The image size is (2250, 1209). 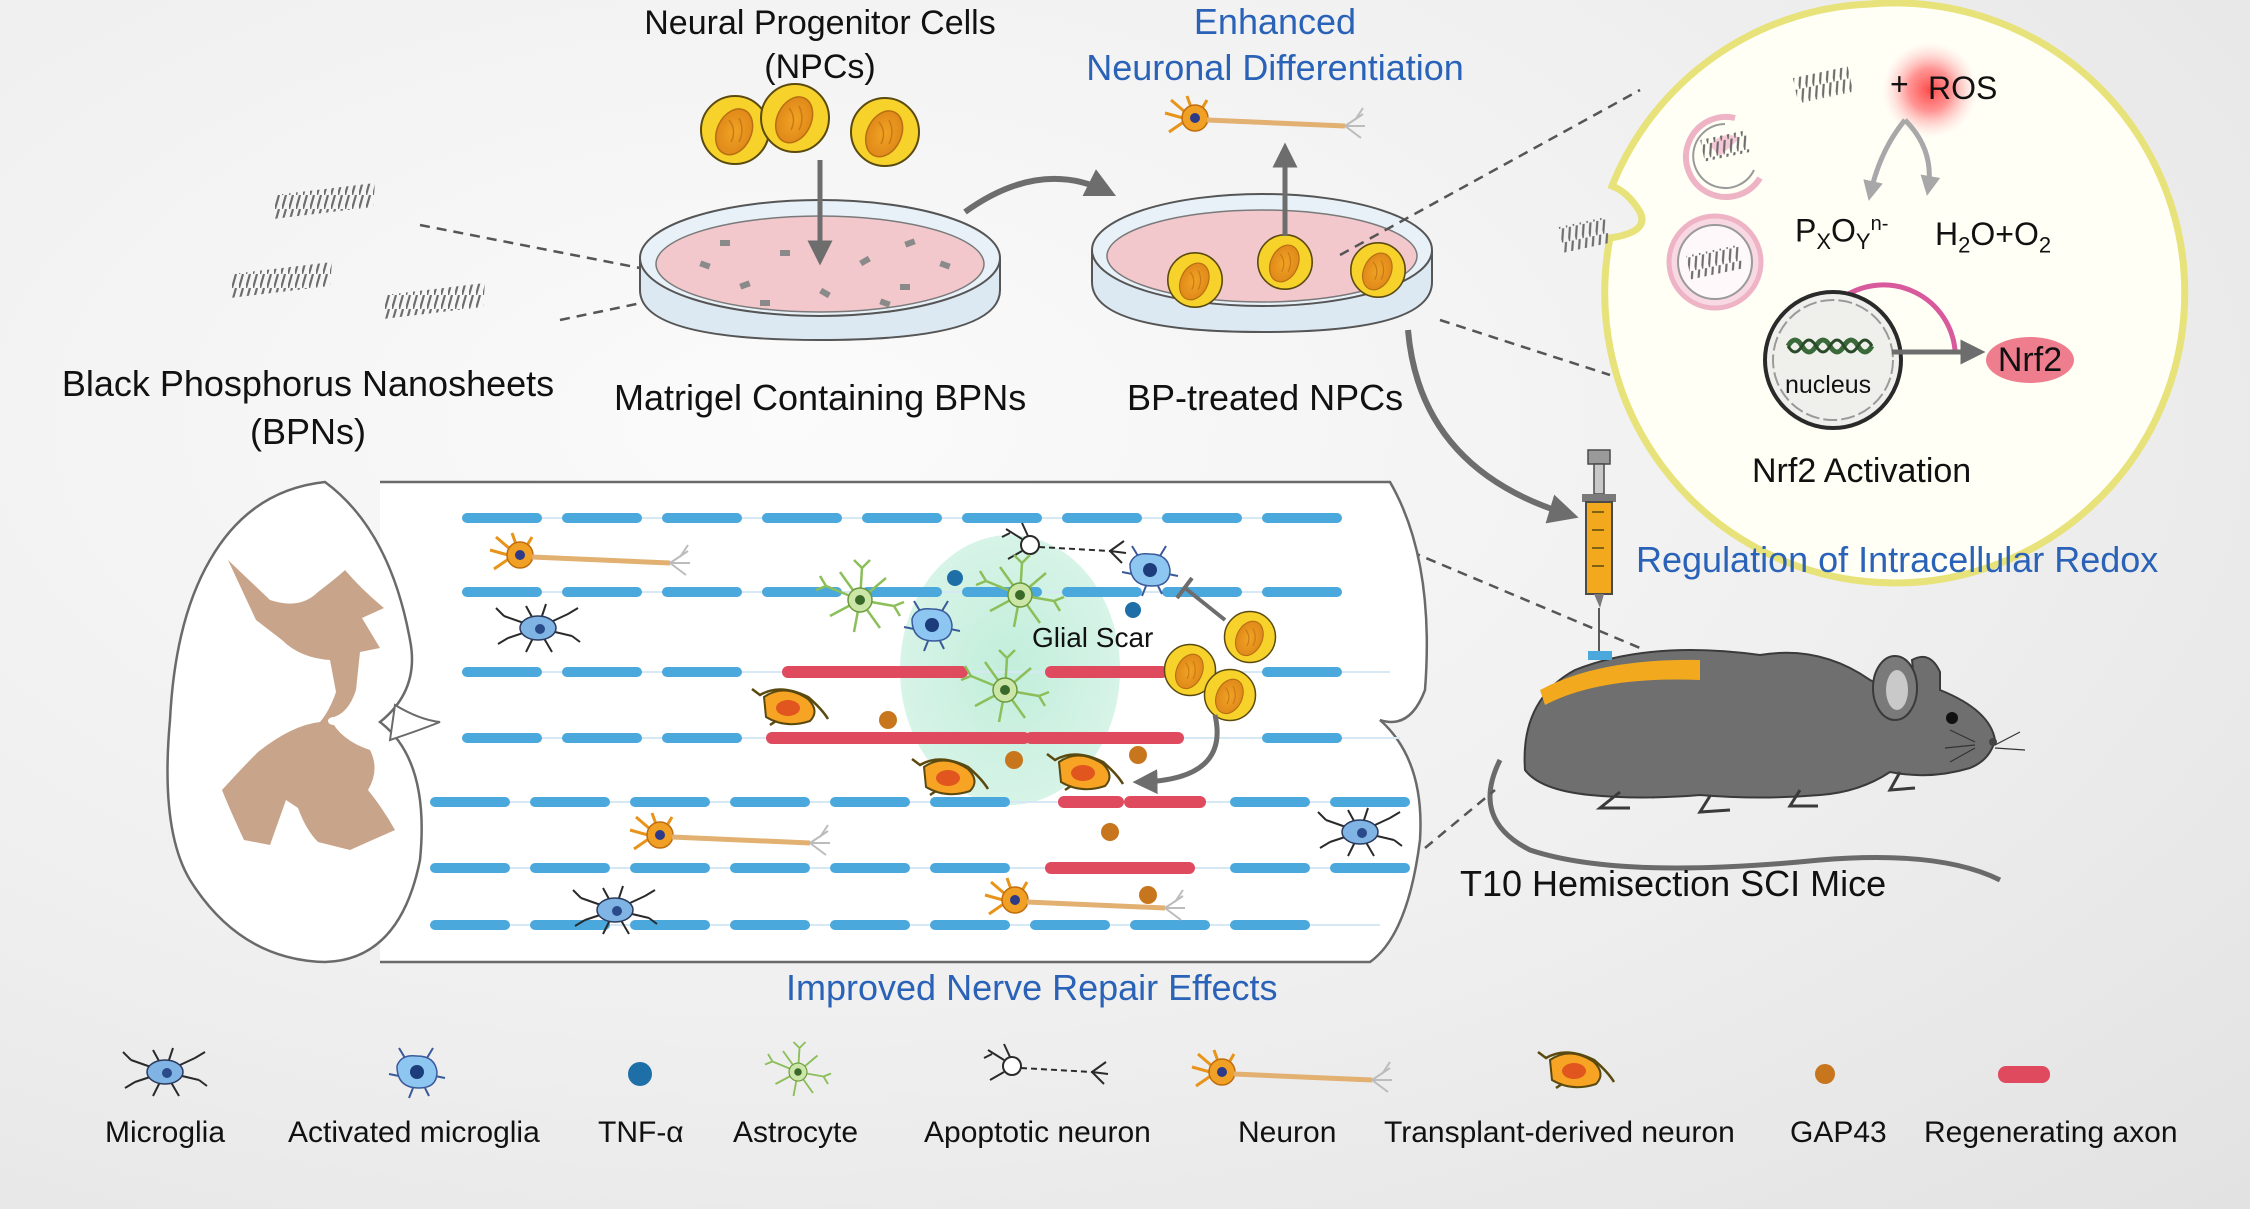 What do you see at coordinates (641, 1132) in the screenshot?
I see `legend-tnf: TNF-α` at bounding box center [641, 1132].